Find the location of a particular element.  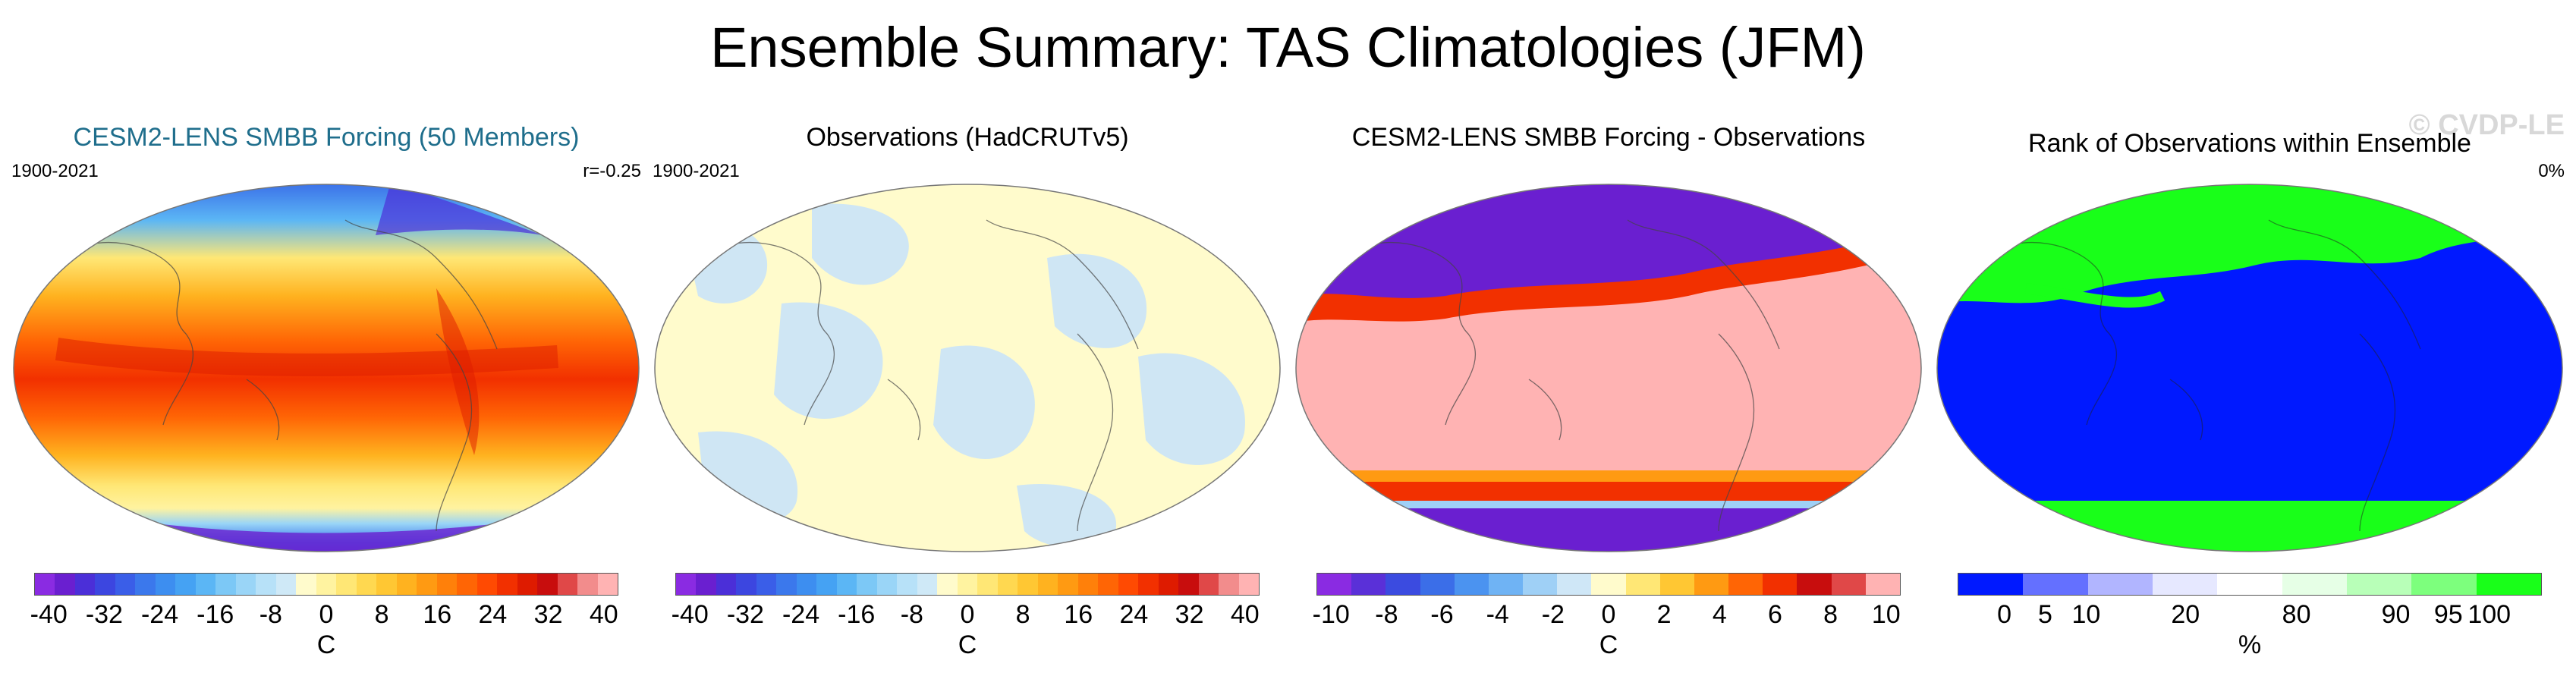

colorbar-tick-label: 10 is located at coordinates (2086, 614).